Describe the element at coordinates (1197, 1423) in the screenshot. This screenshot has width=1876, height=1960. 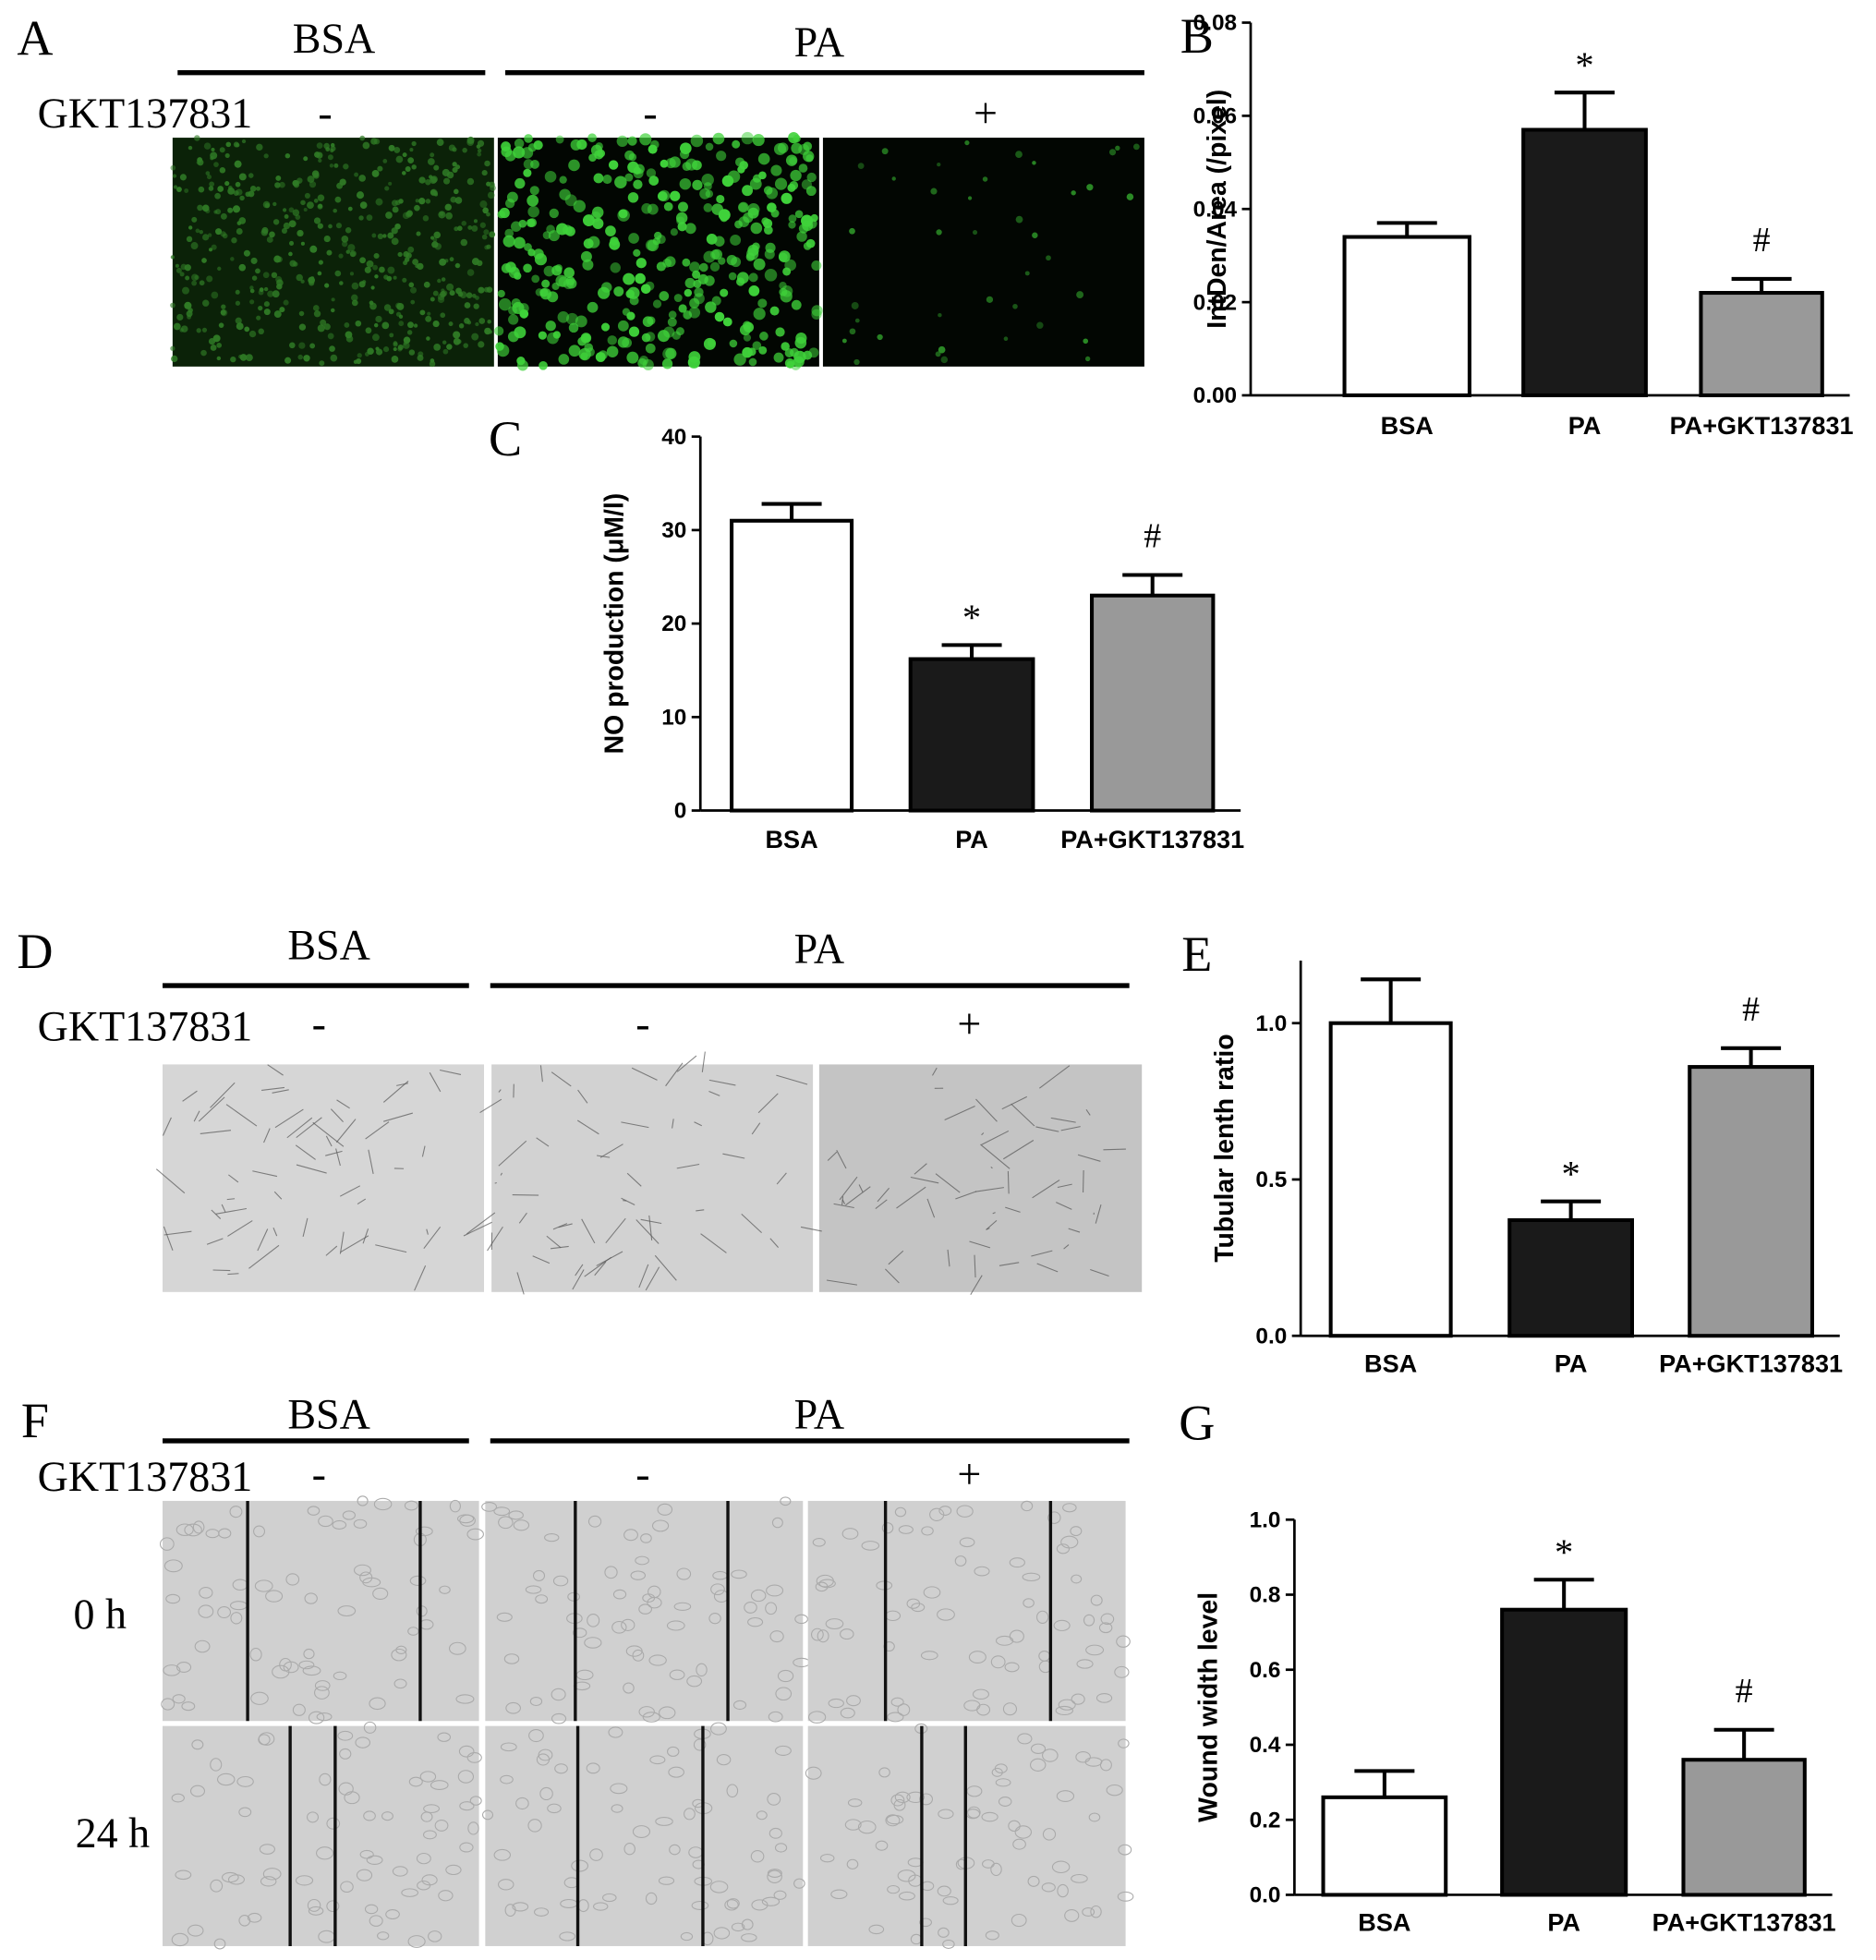
I see `panel-label: G` at that location.